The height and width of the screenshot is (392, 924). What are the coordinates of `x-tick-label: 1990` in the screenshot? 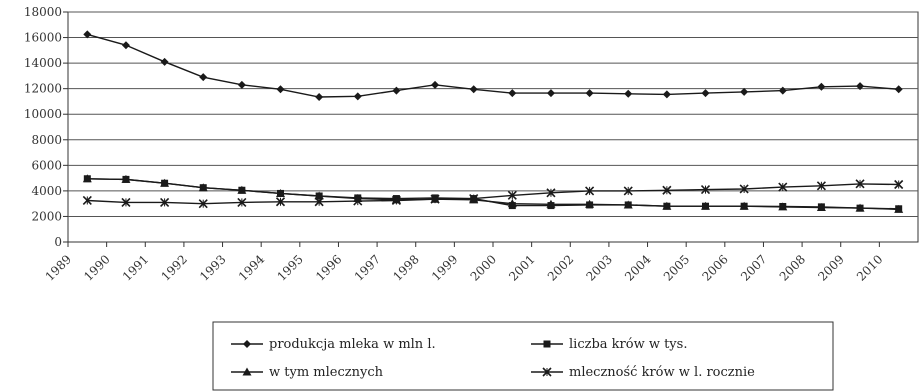 It's located at (96, 267).